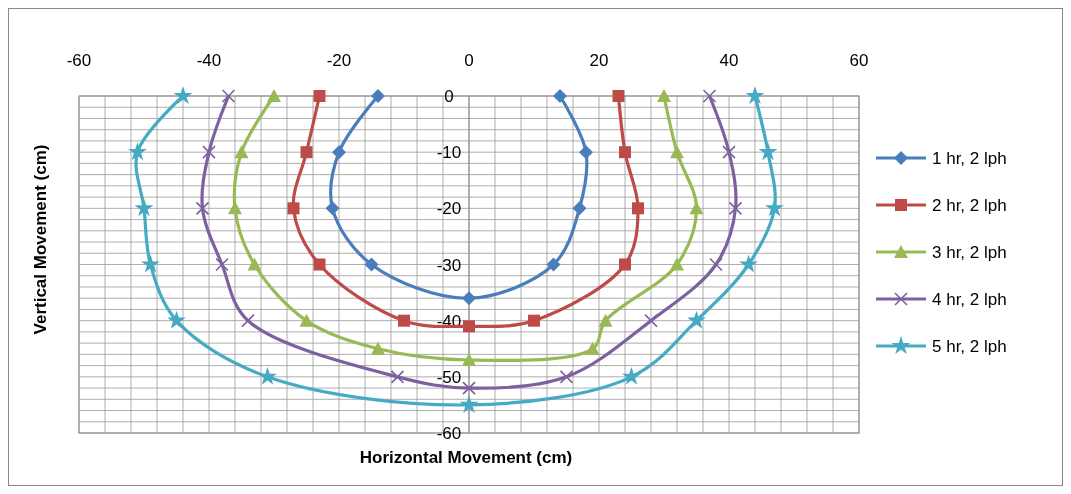  Describe the element at coordinates (449, 377) in the screenshot. I see `y-tick-label: -50` at that location.